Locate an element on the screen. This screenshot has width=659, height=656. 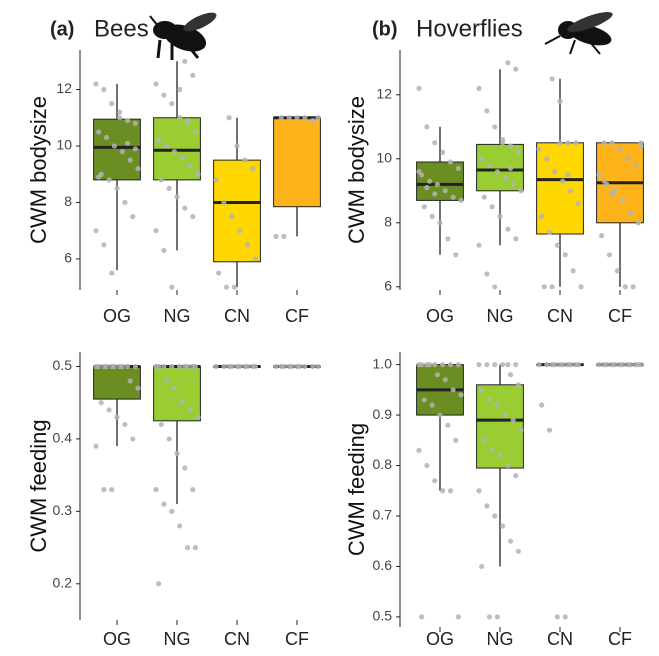
x-tick-label: CF is located at coordinates (620, 639).